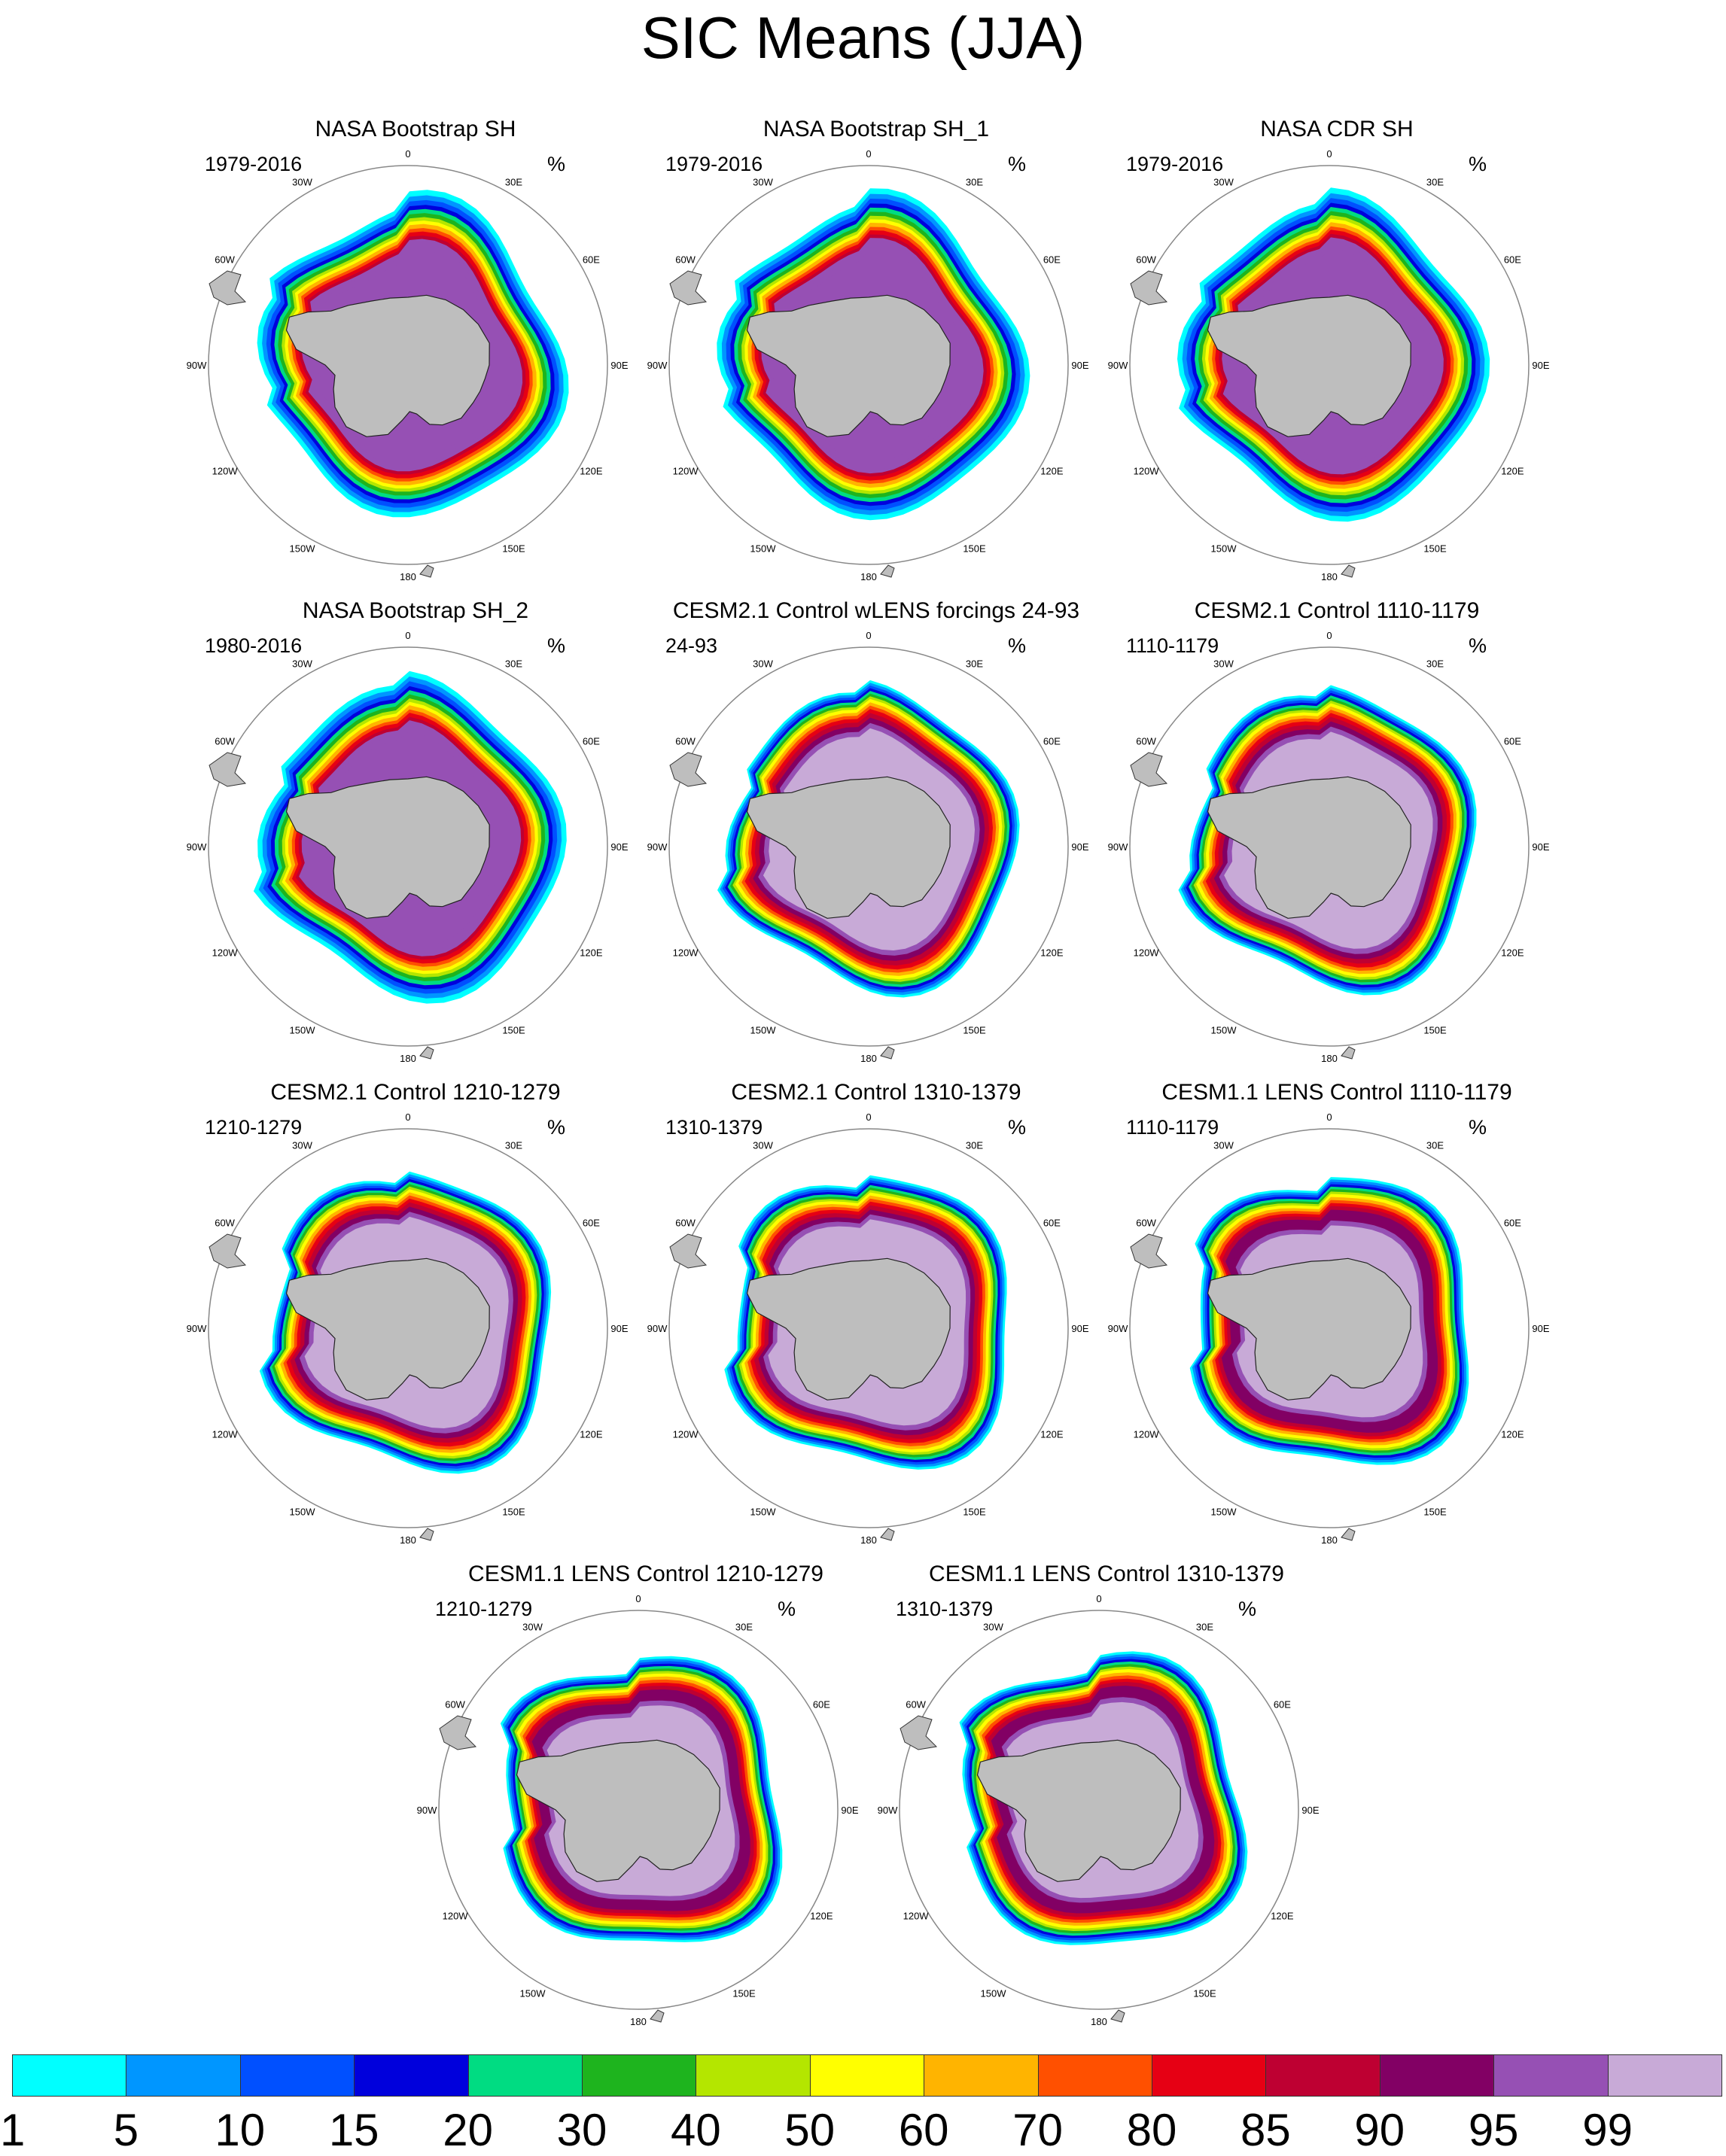 This screenshot has height=2156, width=1726. I want to click on panel-title: NASA Bootstrap SH, so click(416, 129).